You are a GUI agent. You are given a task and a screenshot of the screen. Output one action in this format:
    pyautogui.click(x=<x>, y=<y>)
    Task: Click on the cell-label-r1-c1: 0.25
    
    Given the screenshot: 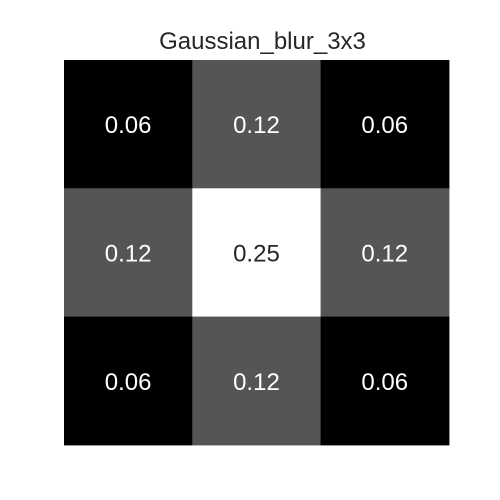 What is the action you would take?
    pyautogui.click(x=256, y=253)
    